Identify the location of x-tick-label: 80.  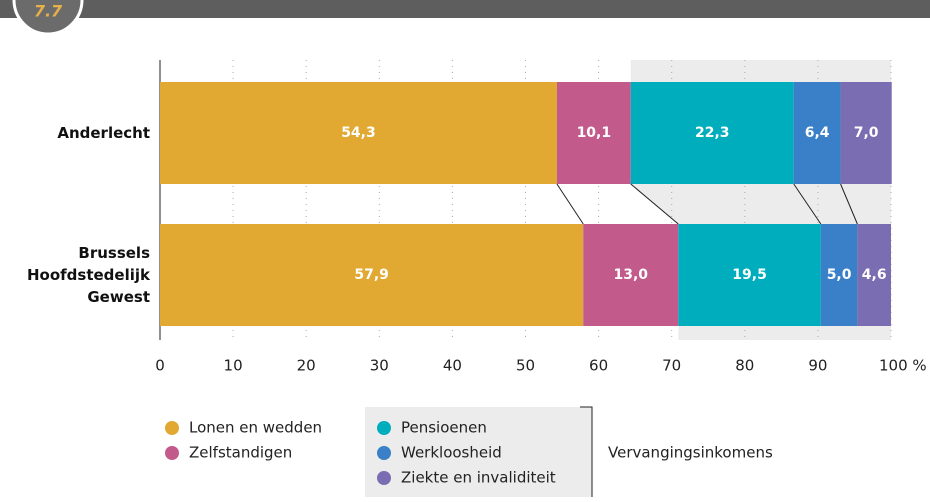
(744, 366).